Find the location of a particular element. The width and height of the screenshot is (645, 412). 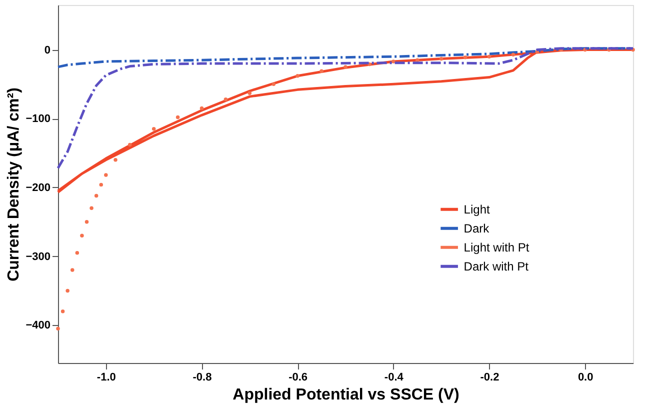

x-tick-label: -0.8 is located at coordinates (202, 378).